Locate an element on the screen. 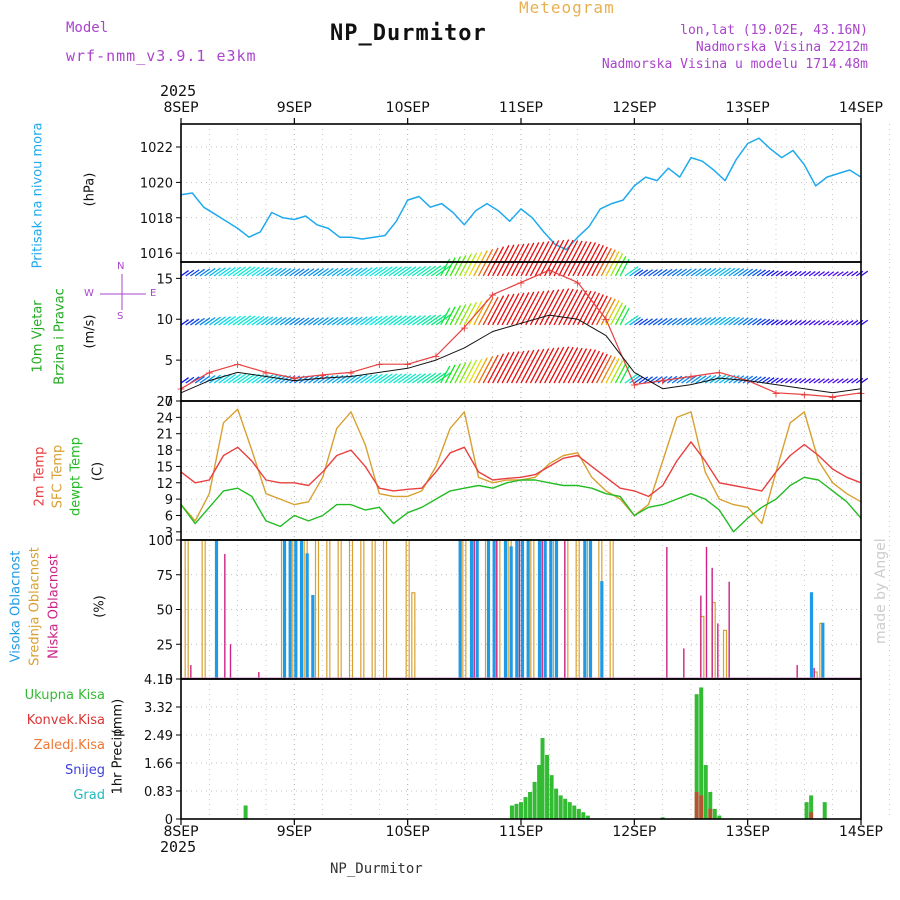  compass-south: S is located at coordinates (120, 316).